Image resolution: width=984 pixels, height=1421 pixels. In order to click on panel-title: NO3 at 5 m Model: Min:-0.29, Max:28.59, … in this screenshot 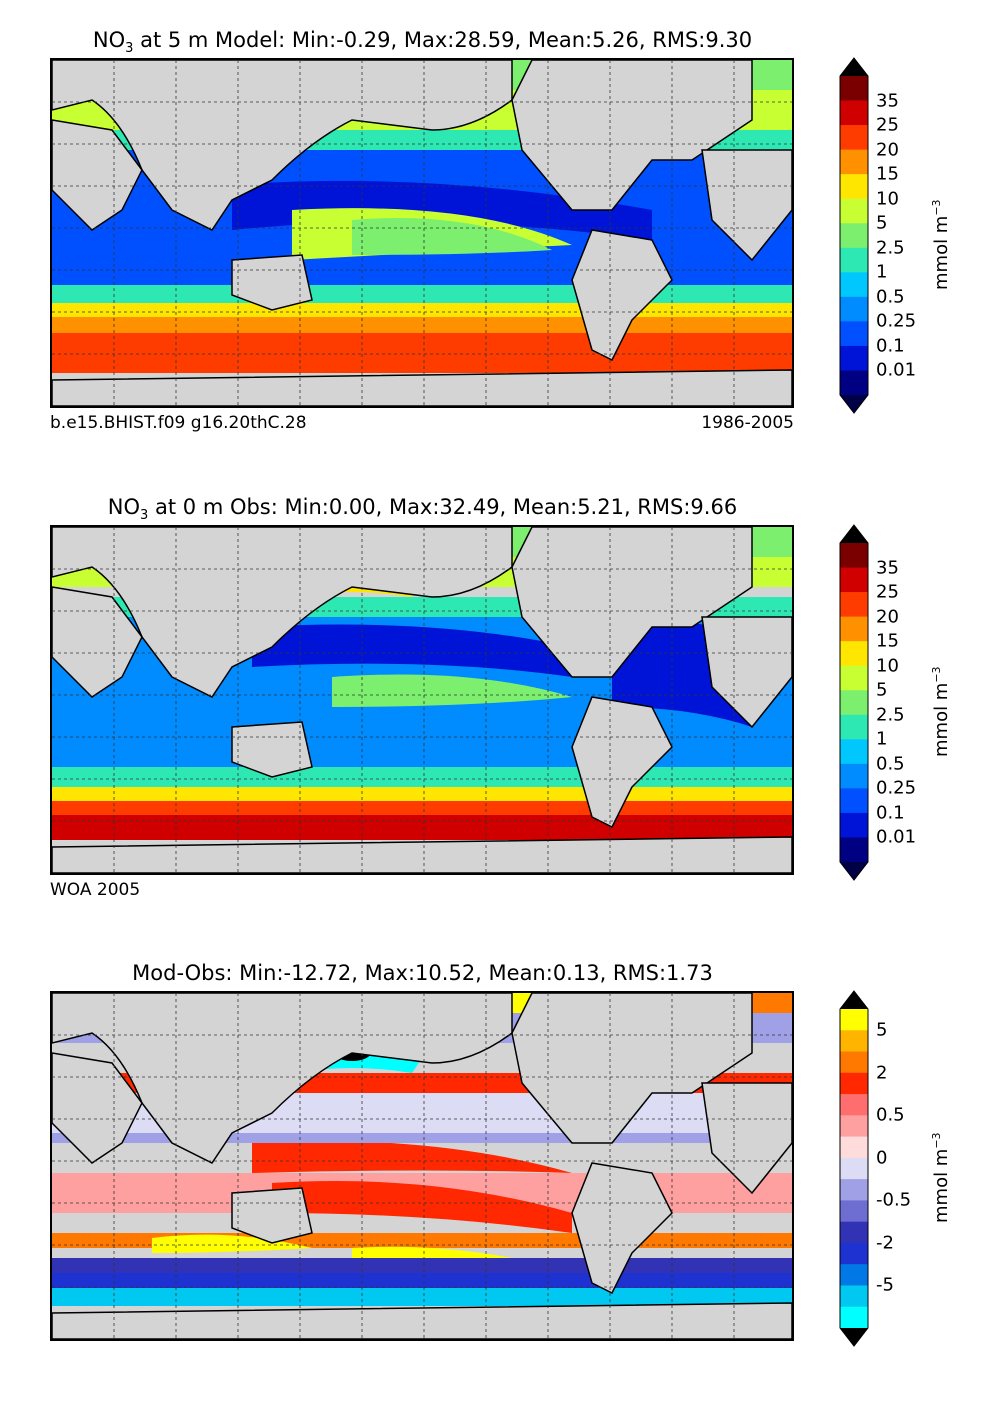, I will do `click(422, 42)`.